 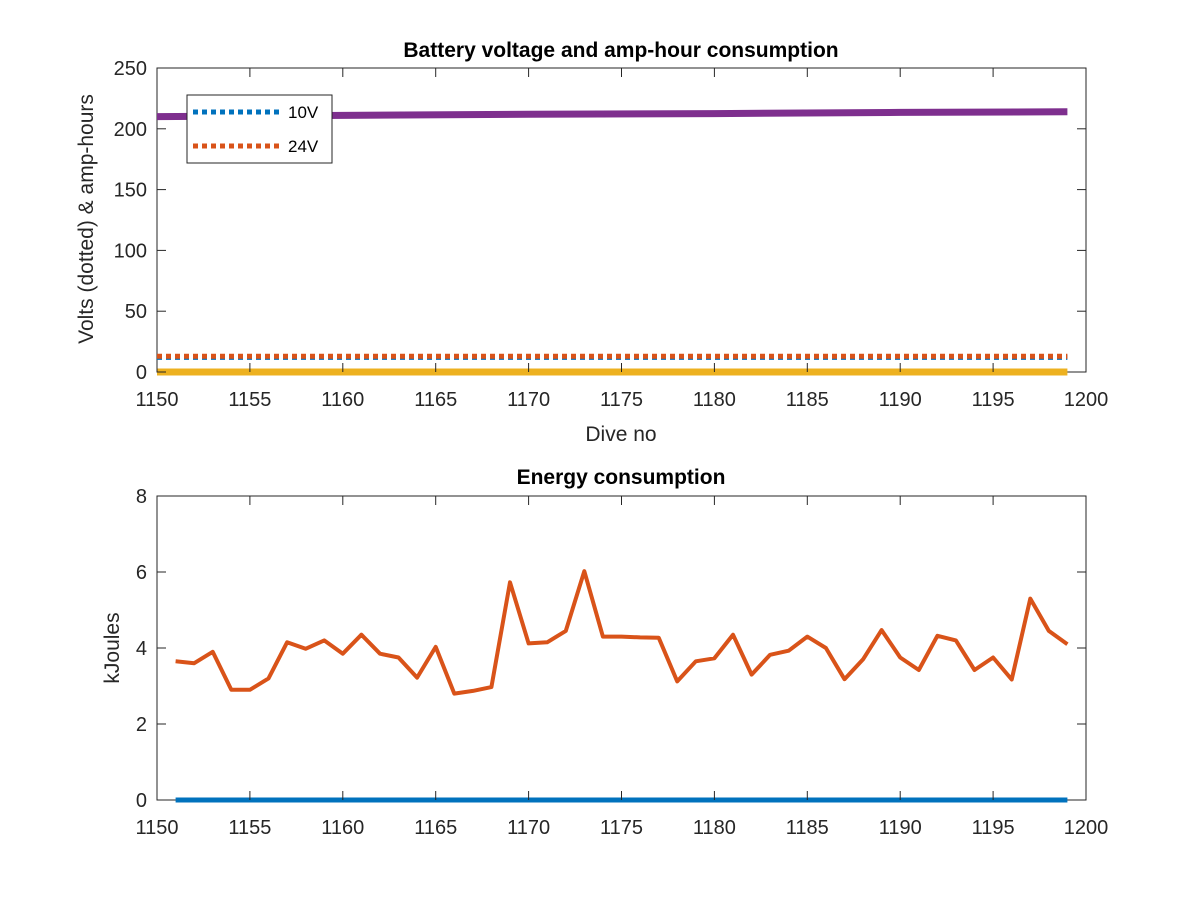 What do you see at coordinates (141, 725) in the screenshot?
I see `y-tick-label: 2` at bounding box center [141, 725].